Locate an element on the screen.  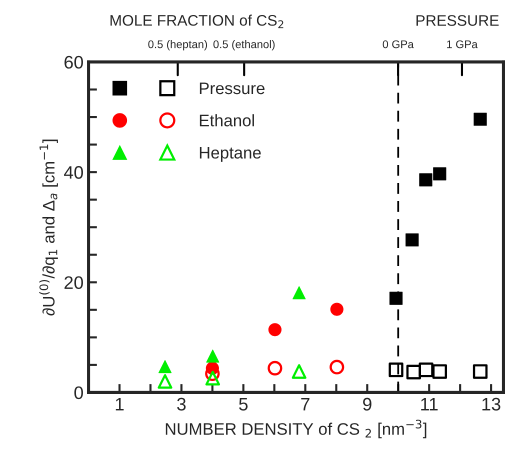
y-tick-label: 0 is located at coordinates (78, 393).